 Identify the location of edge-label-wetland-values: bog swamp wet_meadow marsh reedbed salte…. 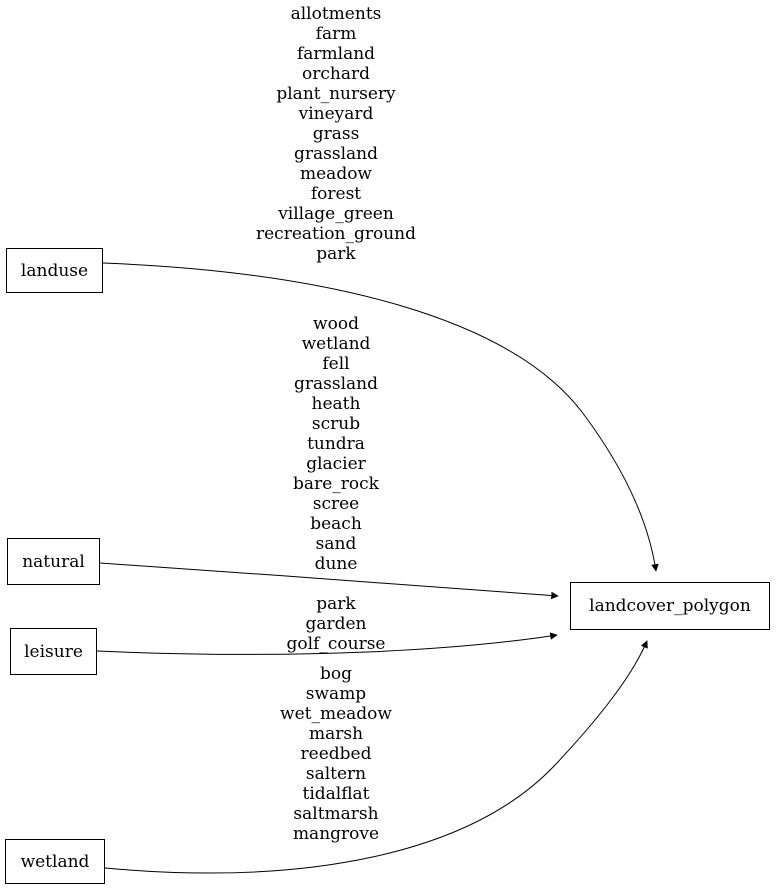
(336, 754).